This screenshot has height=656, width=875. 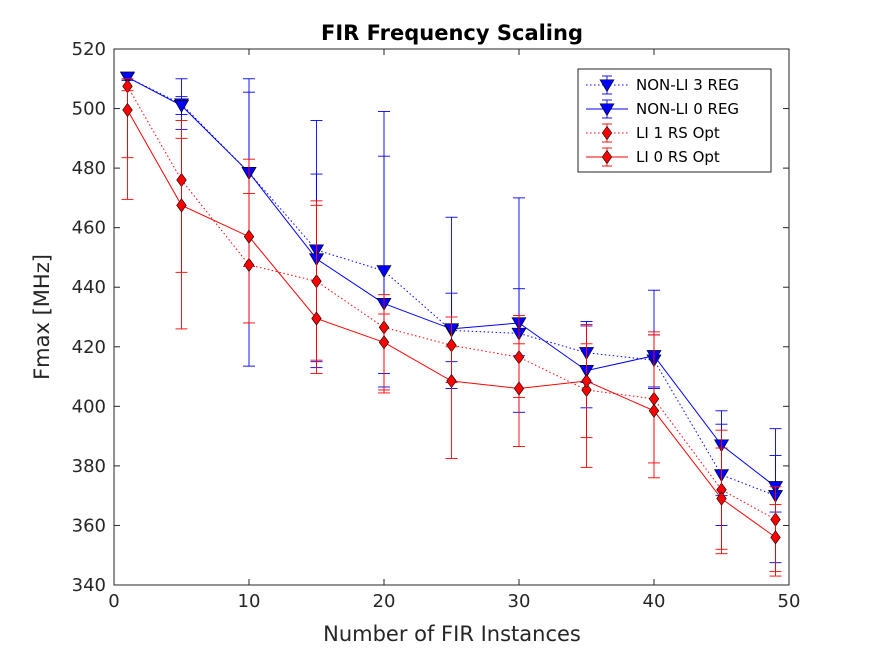 What do you see at coordinates (89, 466) in the screenshot?
I see `y-tick-label: 380` at bounding box center [89, 466].